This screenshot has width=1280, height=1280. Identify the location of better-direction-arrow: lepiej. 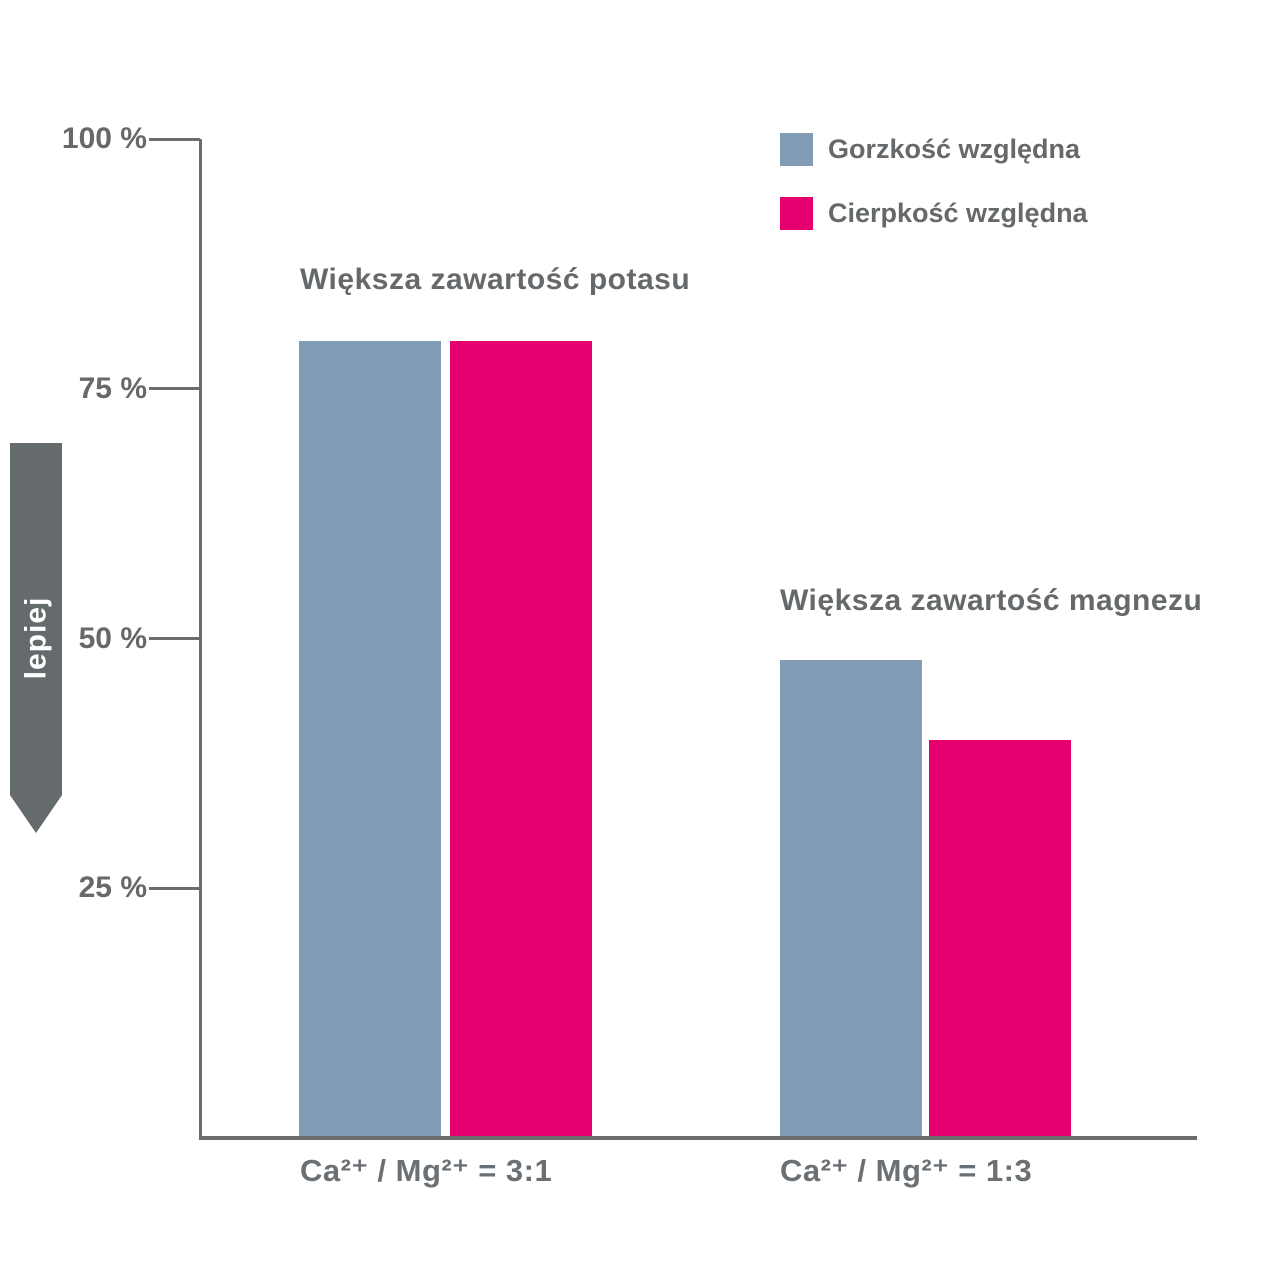
(36, 638).